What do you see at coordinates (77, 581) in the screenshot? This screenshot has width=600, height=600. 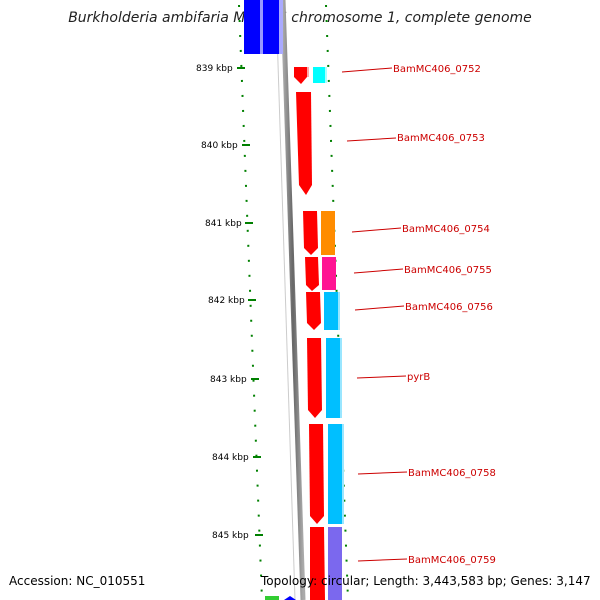 I see `accession-text: Accession: NC_010551` at bounding box center [77, 581].